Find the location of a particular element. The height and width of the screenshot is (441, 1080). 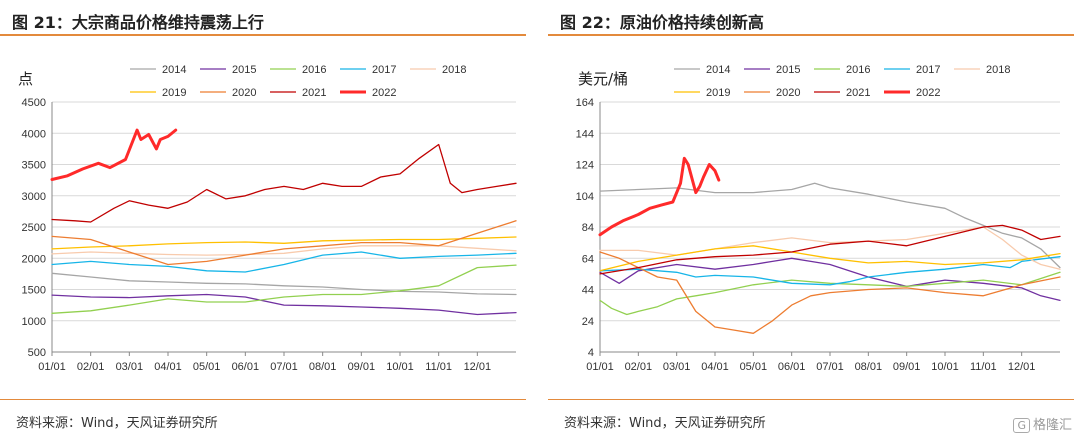

y-axis-label: 美元/桶 is located at coordinates (603, 79).